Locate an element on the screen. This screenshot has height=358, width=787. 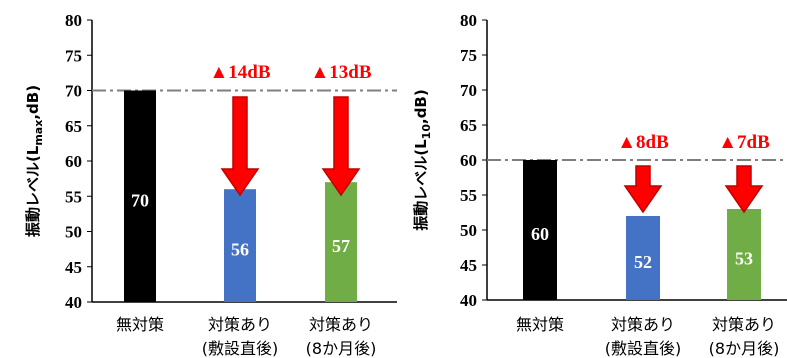
y-axis-title-subscript: max is located at coordinates (38, 133).